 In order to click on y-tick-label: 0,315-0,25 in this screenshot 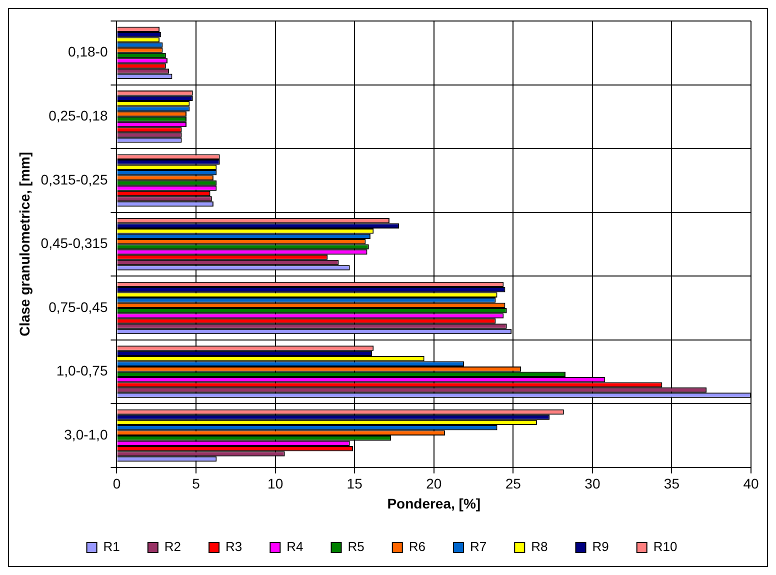, I will do `click(74, 179)`.